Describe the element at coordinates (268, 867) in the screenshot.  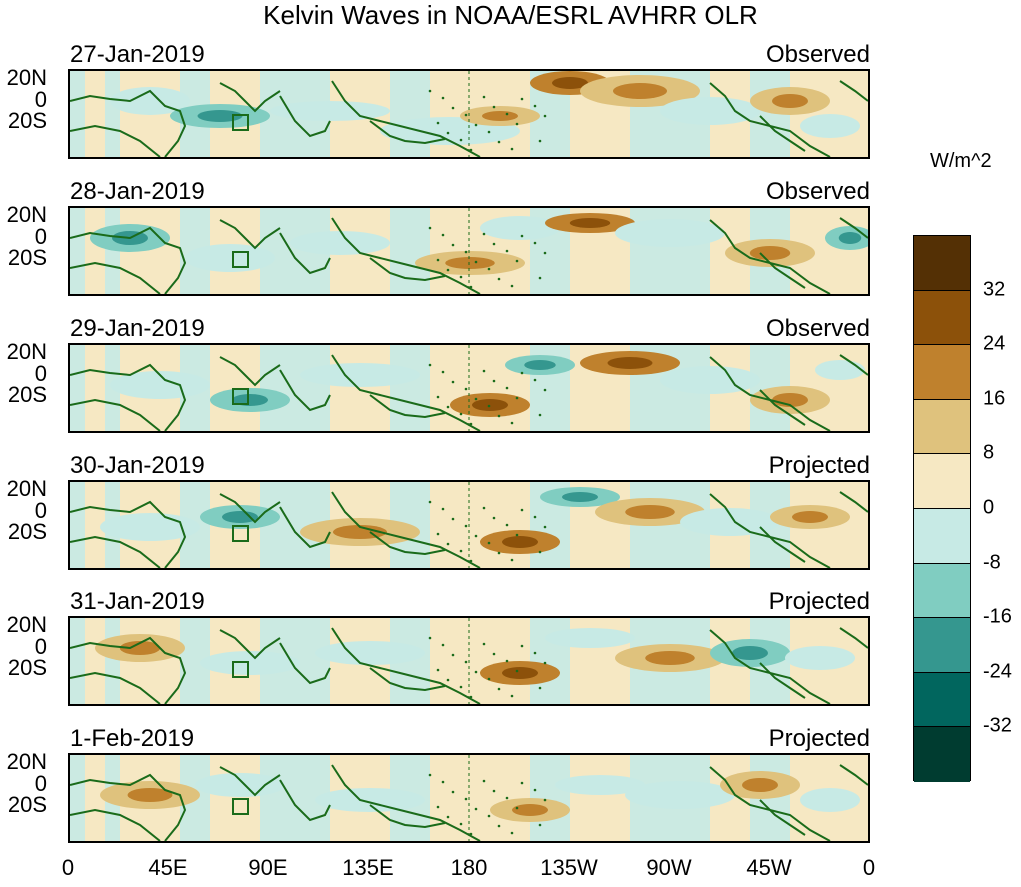
I see `longitude-label: 90E` at that location.